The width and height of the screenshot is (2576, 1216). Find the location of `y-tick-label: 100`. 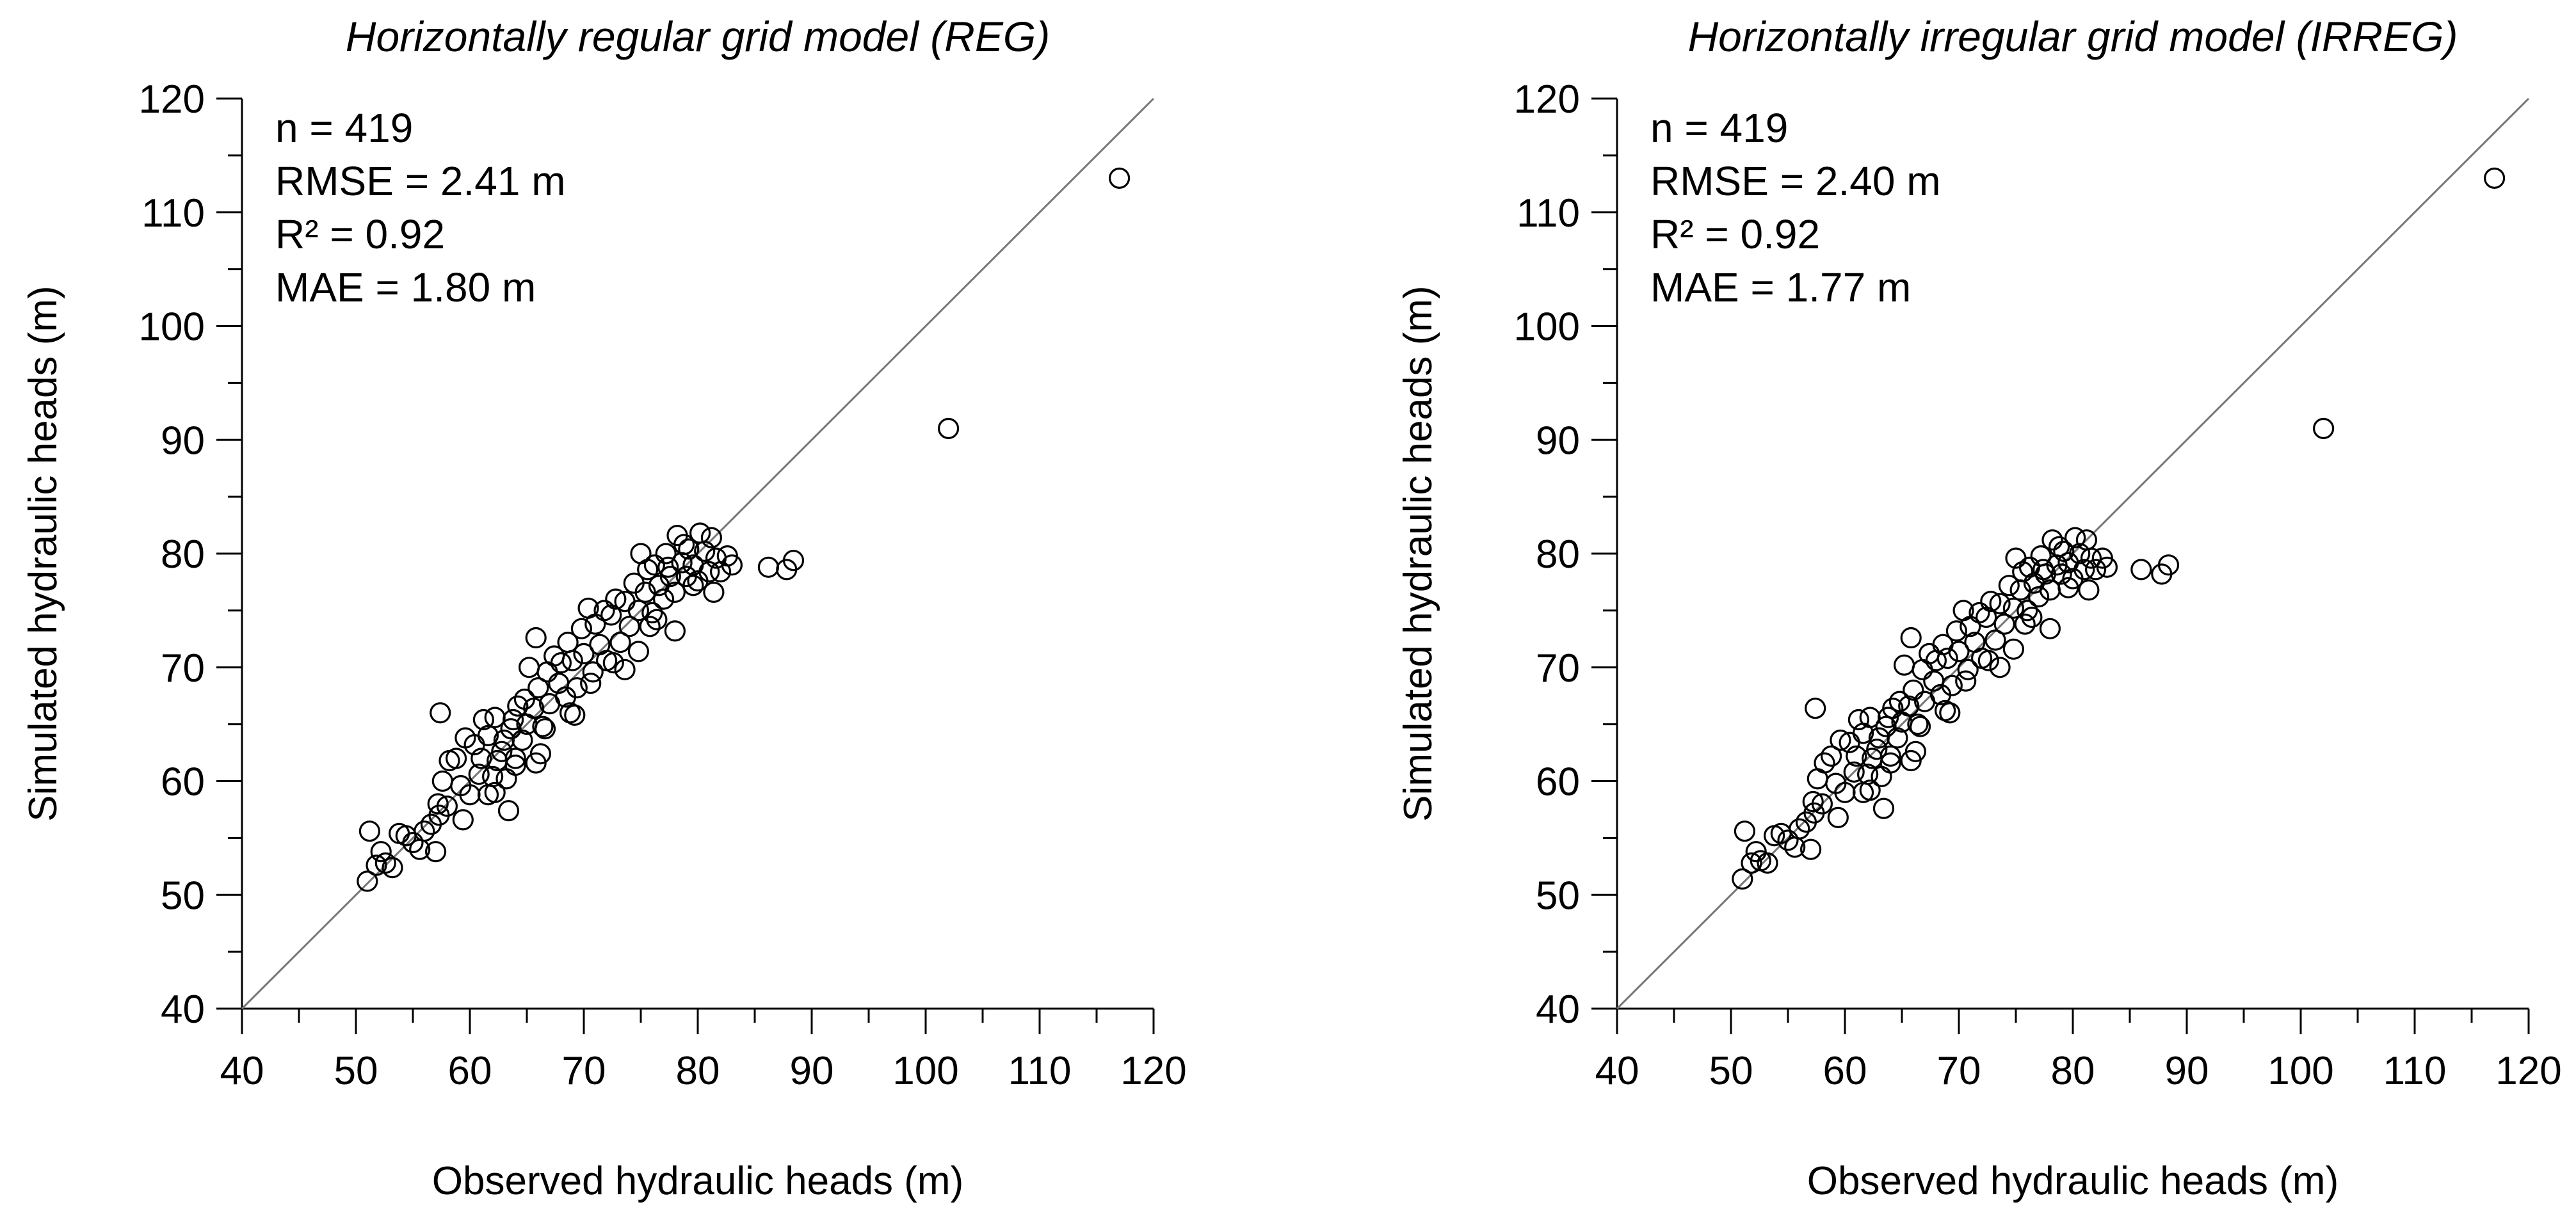

y-tick-label: 100 is located at coordinates (172, 327).